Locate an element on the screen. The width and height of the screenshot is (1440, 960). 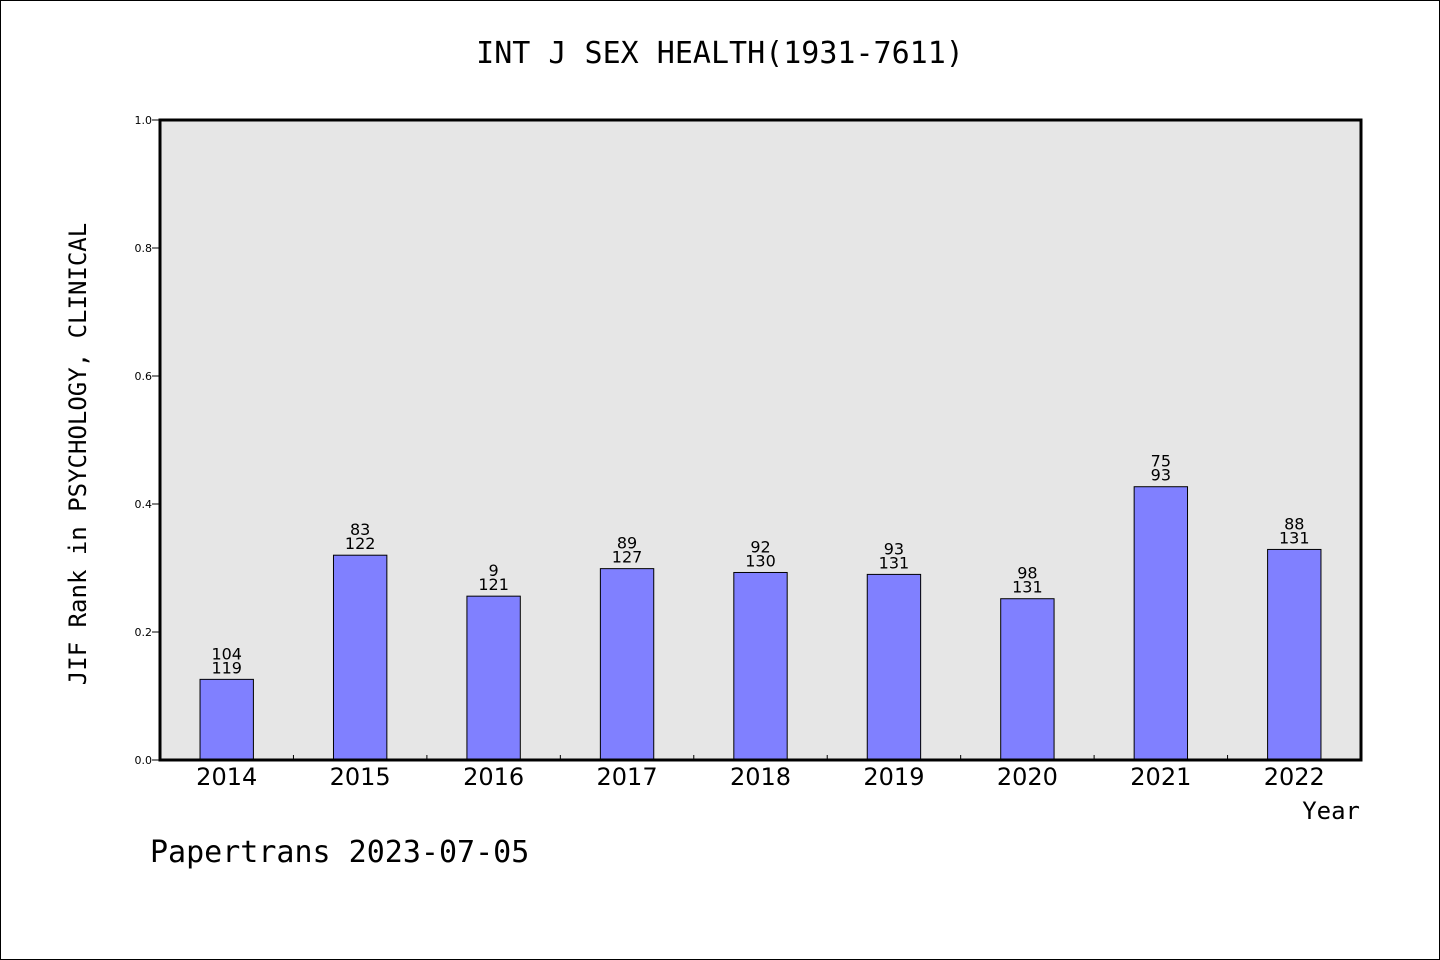
x-tick-label: 2016 is located at coordinates (493, 777).